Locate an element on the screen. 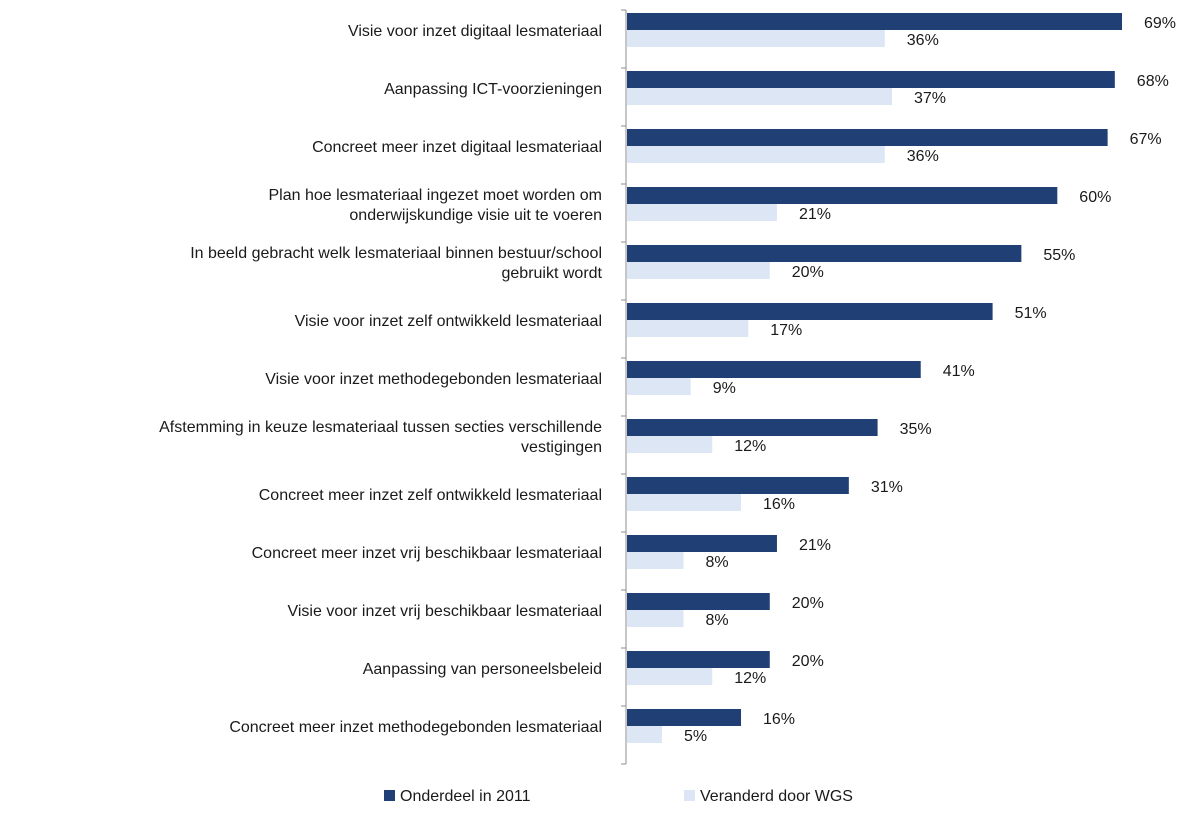 The image size is (1195, 816). data-label-onderdeel-2011: 41% is located at coordinates (959, 371).